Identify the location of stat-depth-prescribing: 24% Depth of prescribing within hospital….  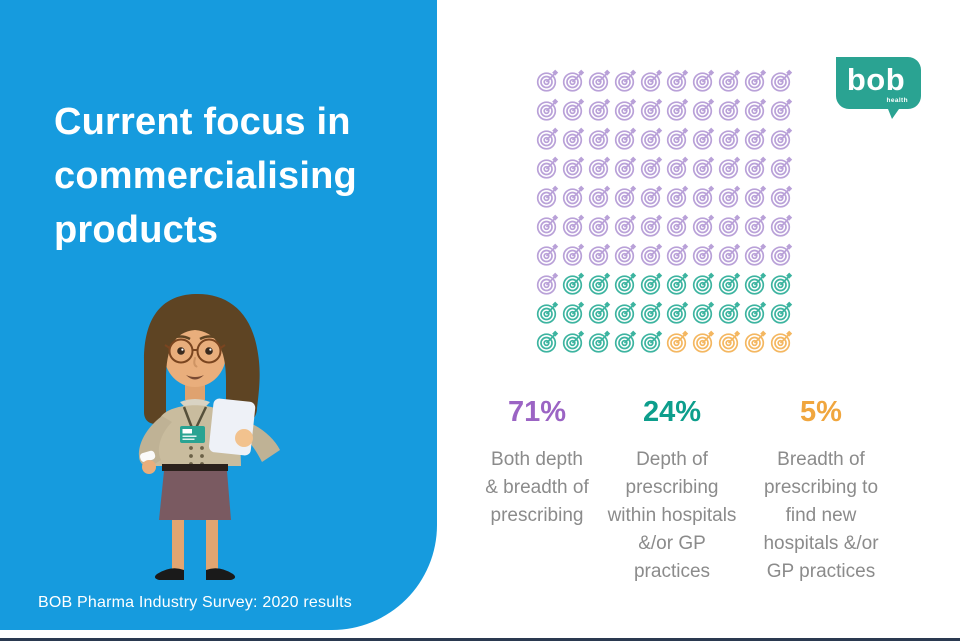
(672, 491).